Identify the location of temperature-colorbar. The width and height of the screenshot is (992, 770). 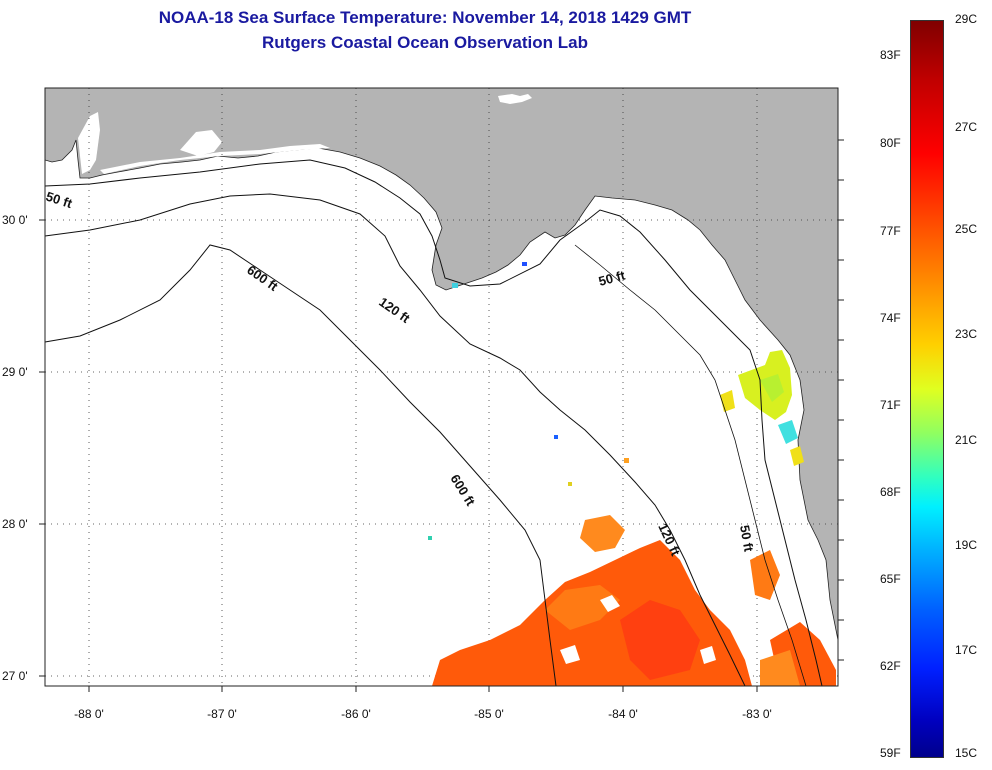
(927, 389).